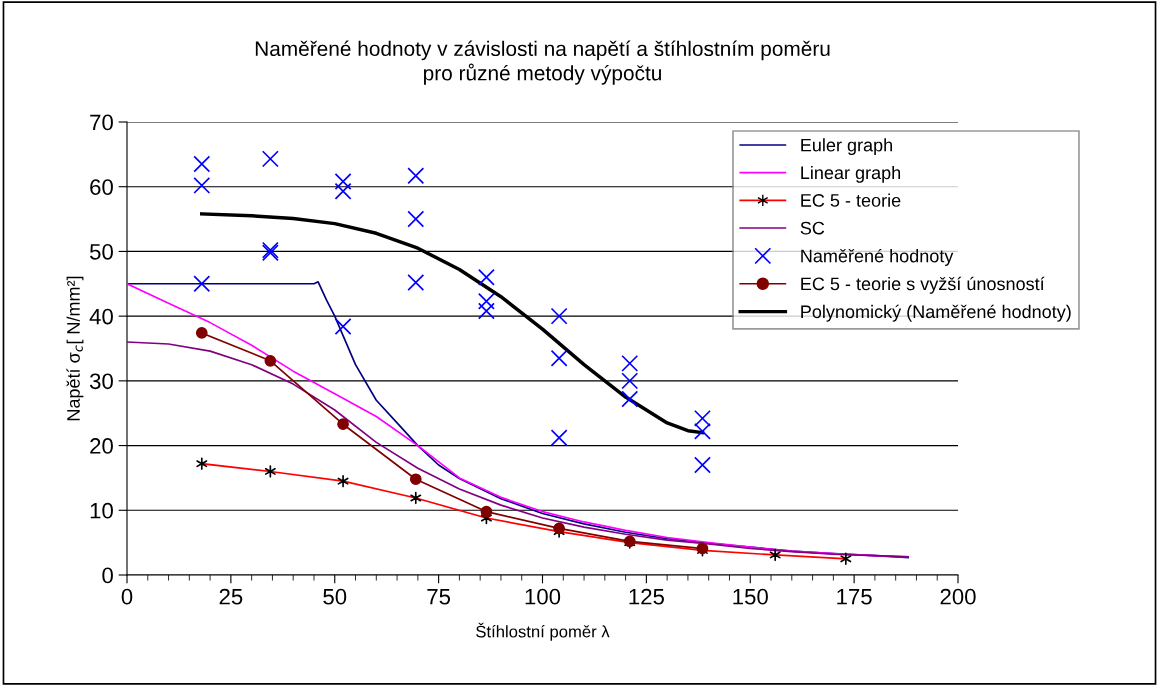 Image resolution: width=1159 pixels, height=686 pixels. Describe the element at coordinates (101, 187) in the screenshot. I see `y-tick-label: 60` at that location.